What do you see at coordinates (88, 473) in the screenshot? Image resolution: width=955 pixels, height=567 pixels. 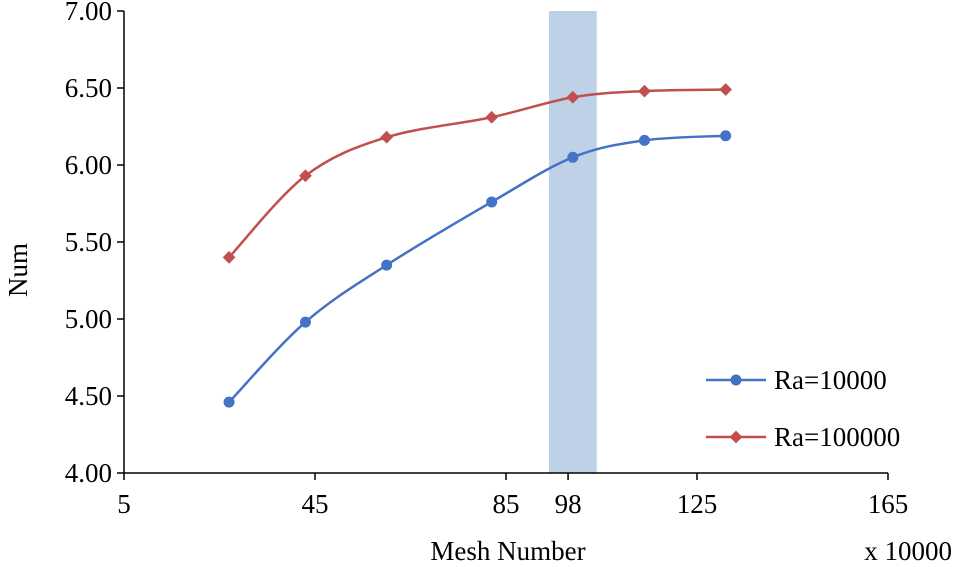 I see `y-tick-label: 4.00` at bounding box center [88, 473].